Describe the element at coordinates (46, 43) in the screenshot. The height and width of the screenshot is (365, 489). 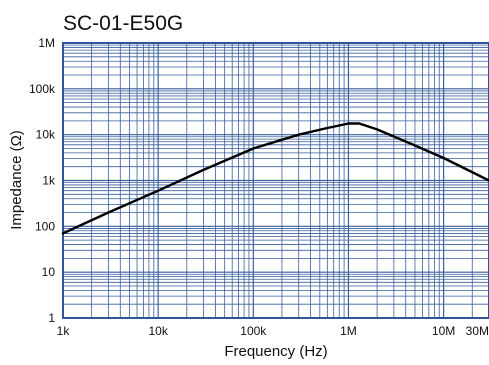
I see `y-tick-label: 1M` at that location.